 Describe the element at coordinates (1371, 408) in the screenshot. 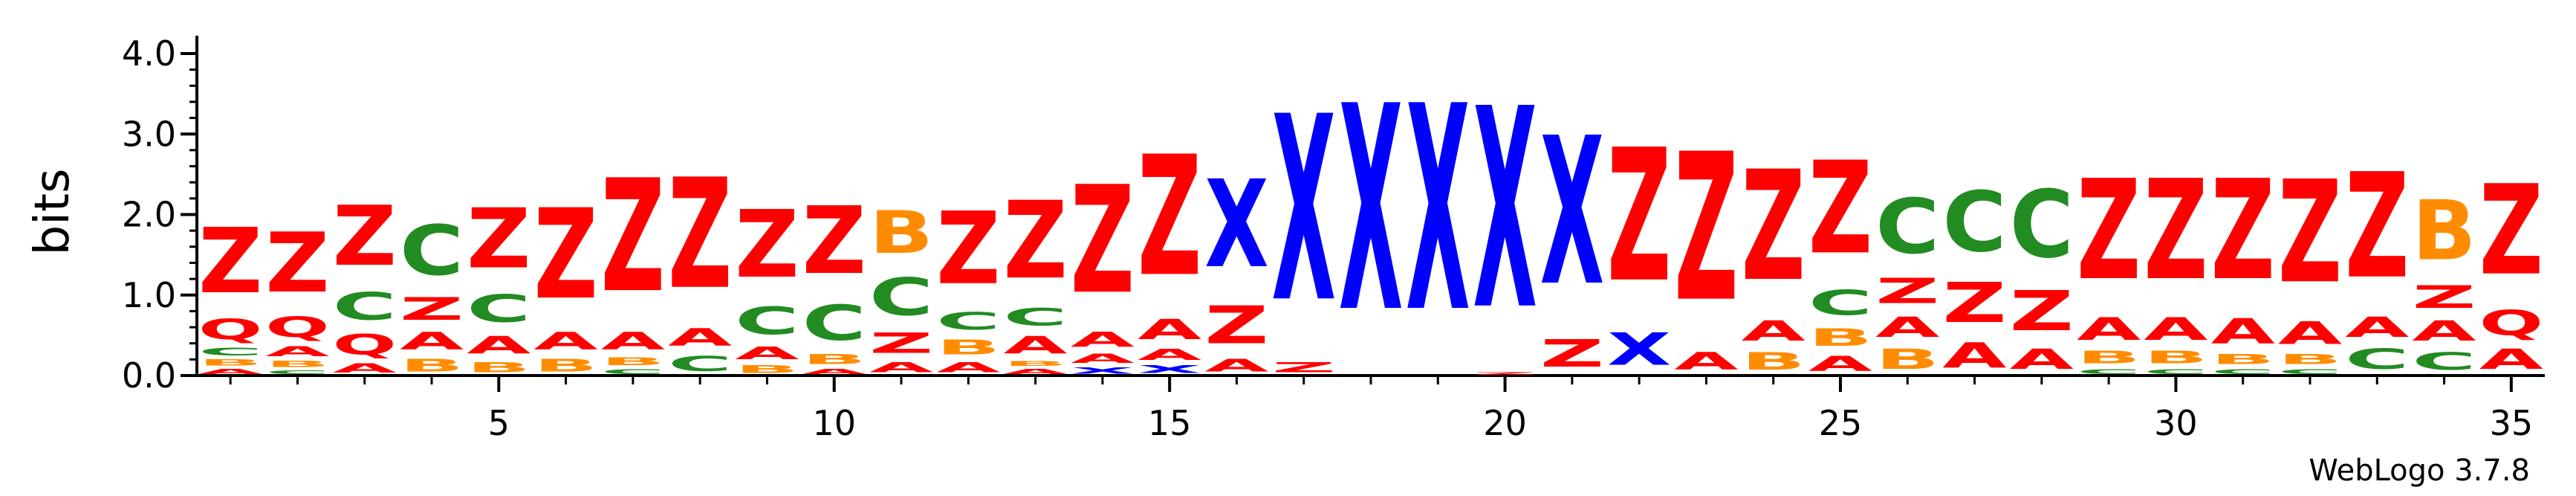

I see `x-axis: 5 10 15 20 25 30 35` at that location.